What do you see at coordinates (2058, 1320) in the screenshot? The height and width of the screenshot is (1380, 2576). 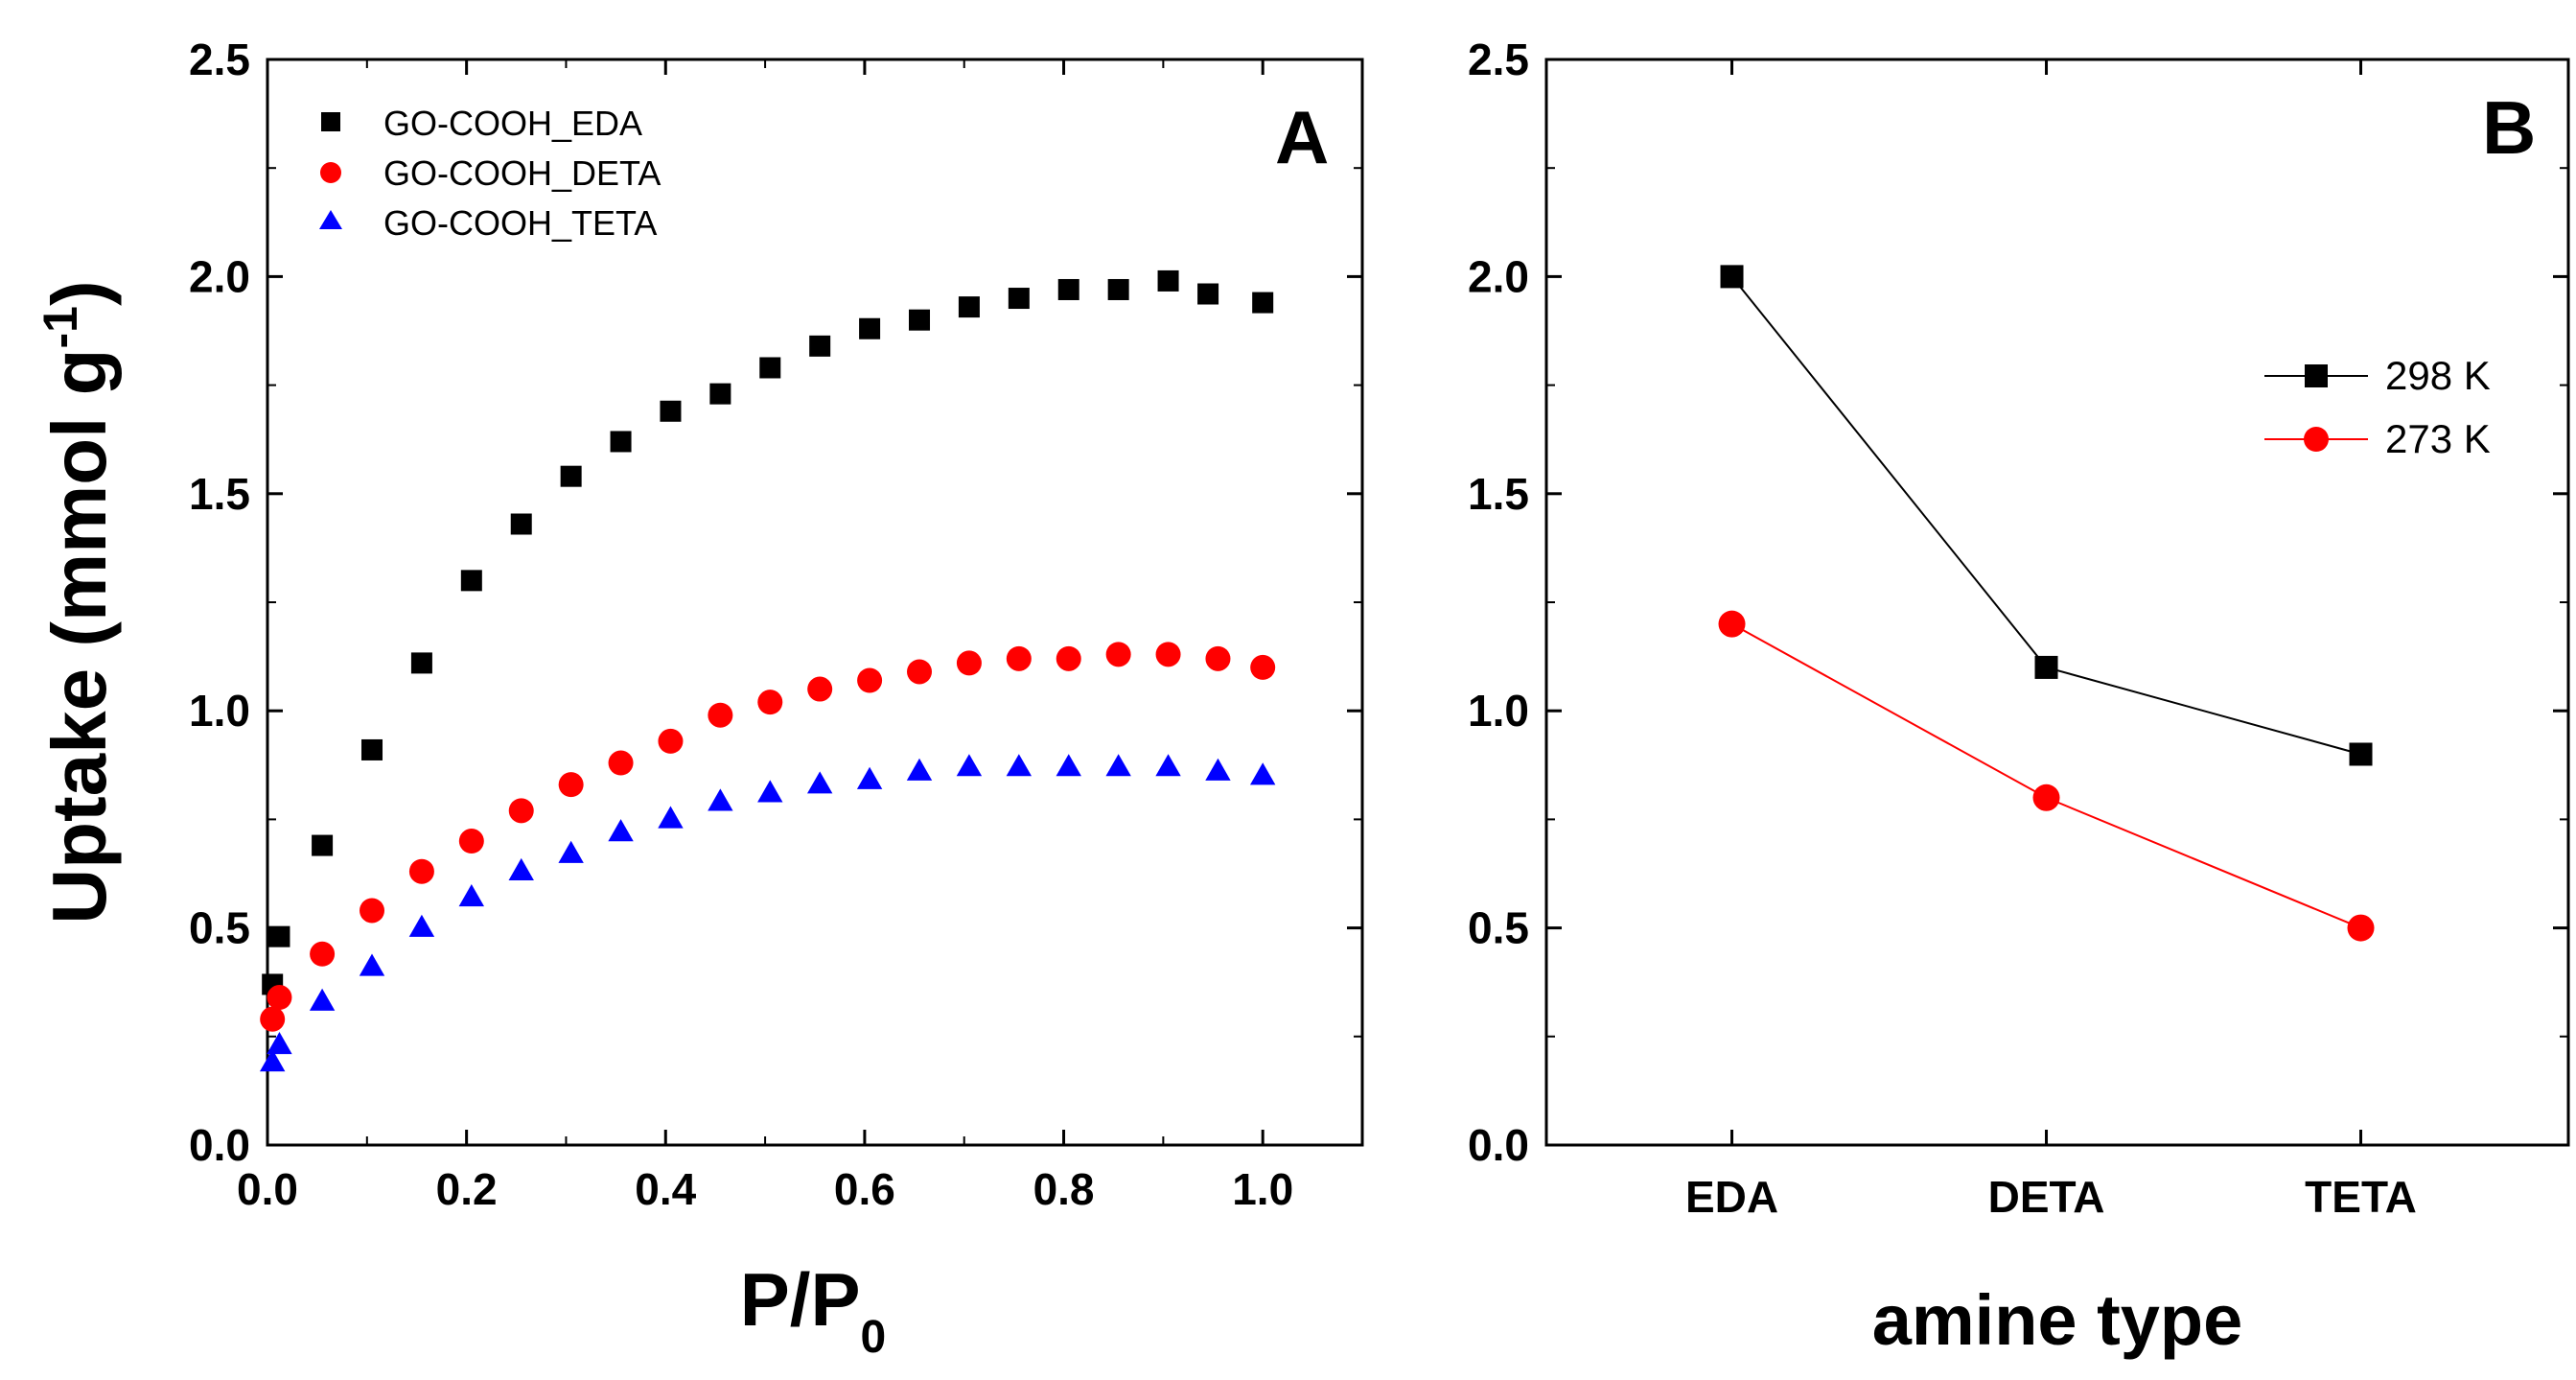 I see `panel-b-x-axis-title: amine type` at bounding box center [2058, 1320].